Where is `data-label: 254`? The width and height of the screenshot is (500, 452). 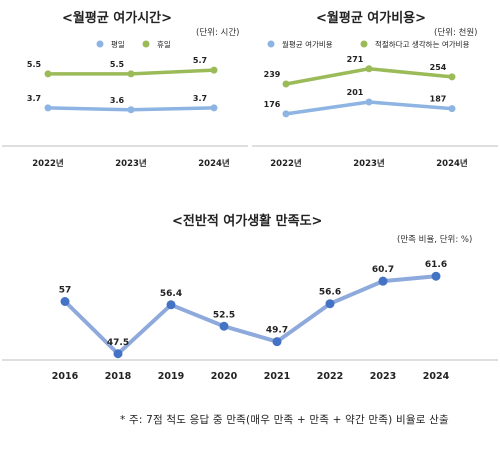 data-label: 254 is located at coordinates (438, 67).